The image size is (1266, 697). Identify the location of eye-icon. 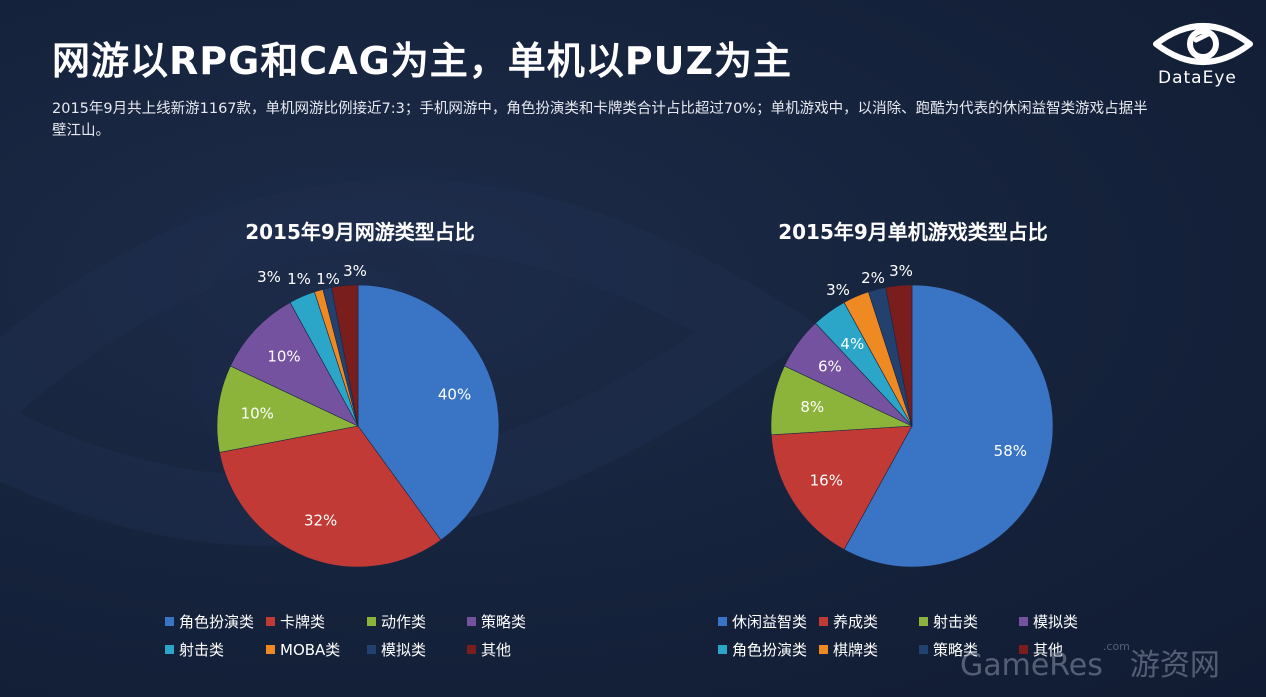
(1203, 44).